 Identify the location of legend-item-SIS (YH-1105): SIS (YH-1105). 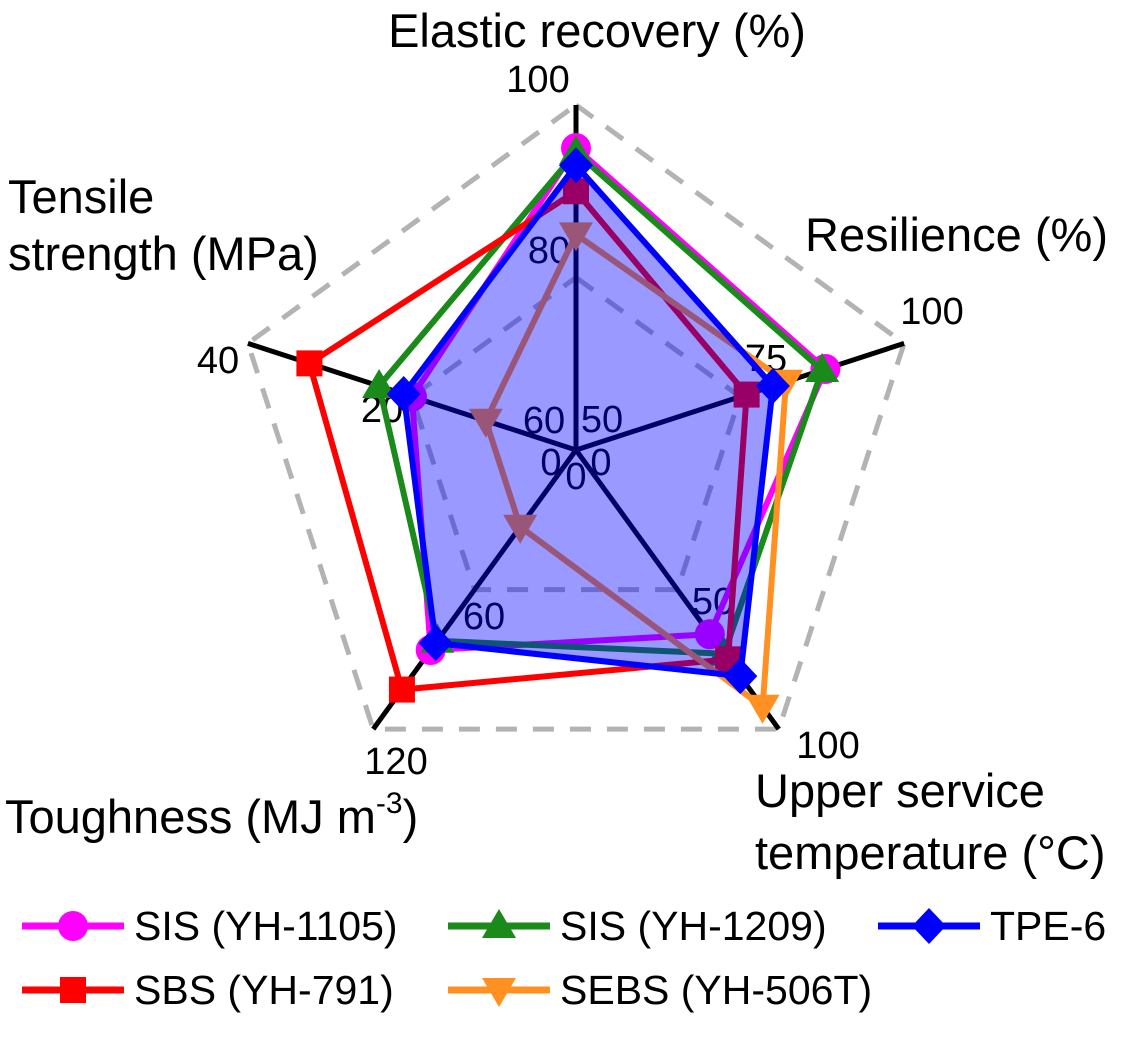
(210, 926).